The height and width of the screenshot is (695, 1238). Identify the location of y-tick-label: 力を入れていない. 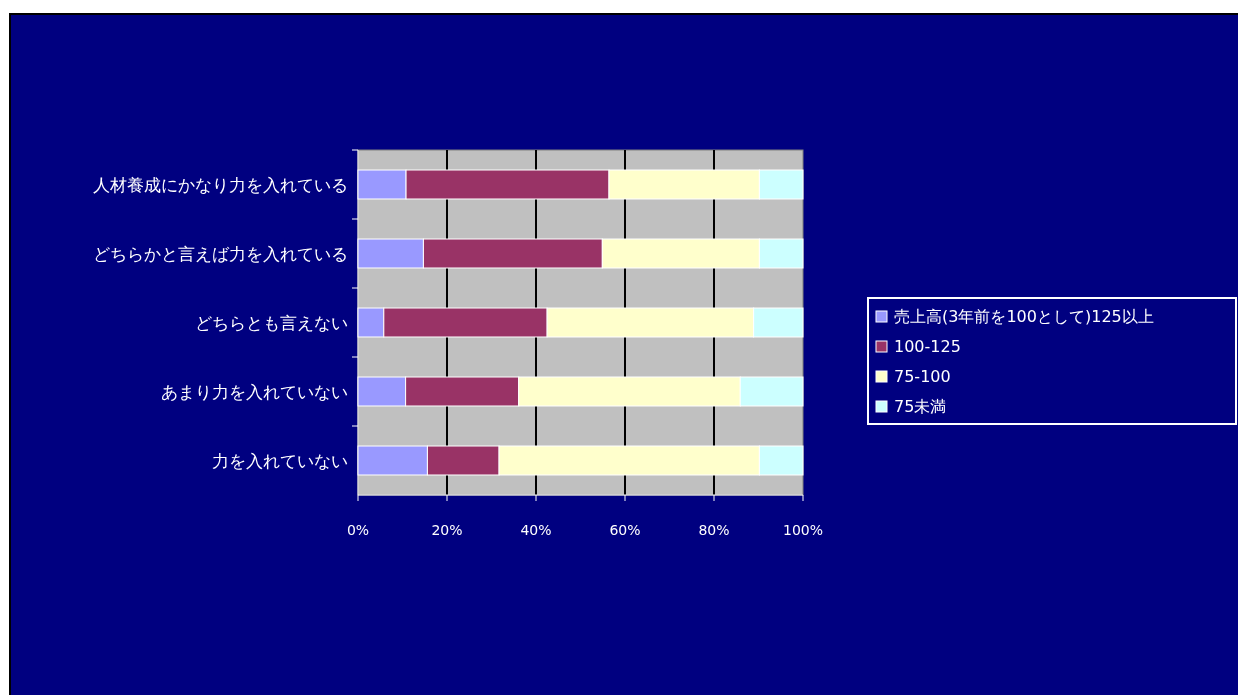
(280, 460).